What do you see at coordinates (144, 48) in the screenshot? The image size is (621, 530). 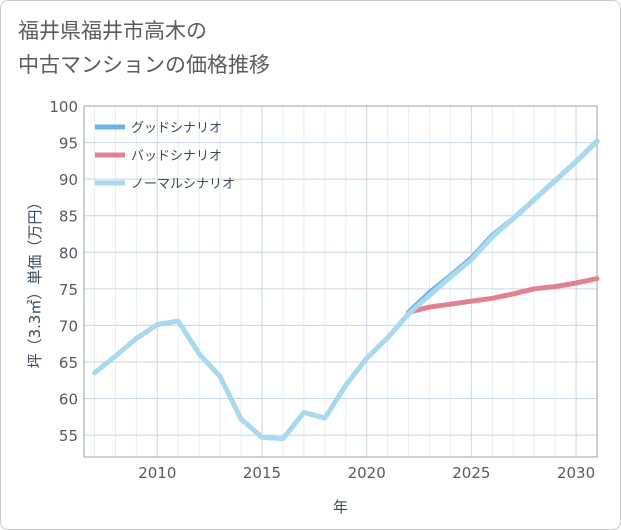 I see `chart-title: 福井県福井市高木の 中古マンションの価格推移` at bounding box center [144, 48].